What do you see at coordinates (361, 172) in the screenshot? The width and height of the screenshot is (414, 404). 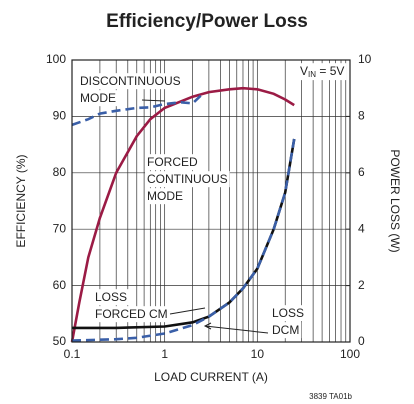 I see `y2-tick-label: 6` at bounding box center [361, 172].